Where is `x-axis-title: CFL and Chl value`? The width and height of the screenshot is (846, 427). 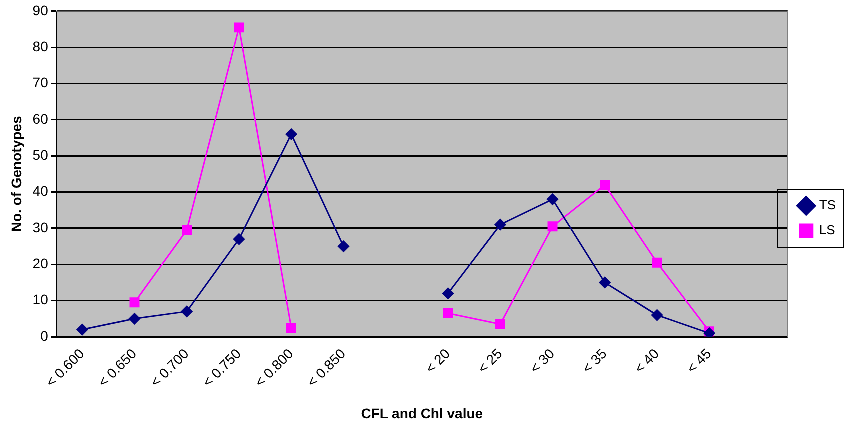 x-axis-title: CFL and Chl value is located at coordinates (422, 413).